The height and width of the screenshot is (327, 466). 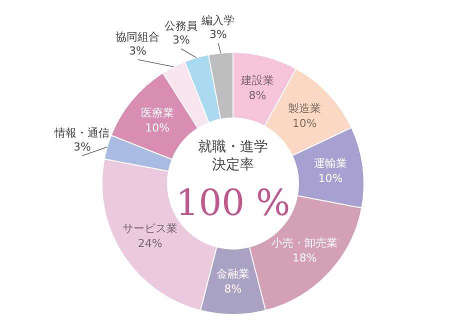 What do you see at coordinates (233, 274) in the screenshot?
I see `slice-label: 金融業` at bounding box center [233, 274].